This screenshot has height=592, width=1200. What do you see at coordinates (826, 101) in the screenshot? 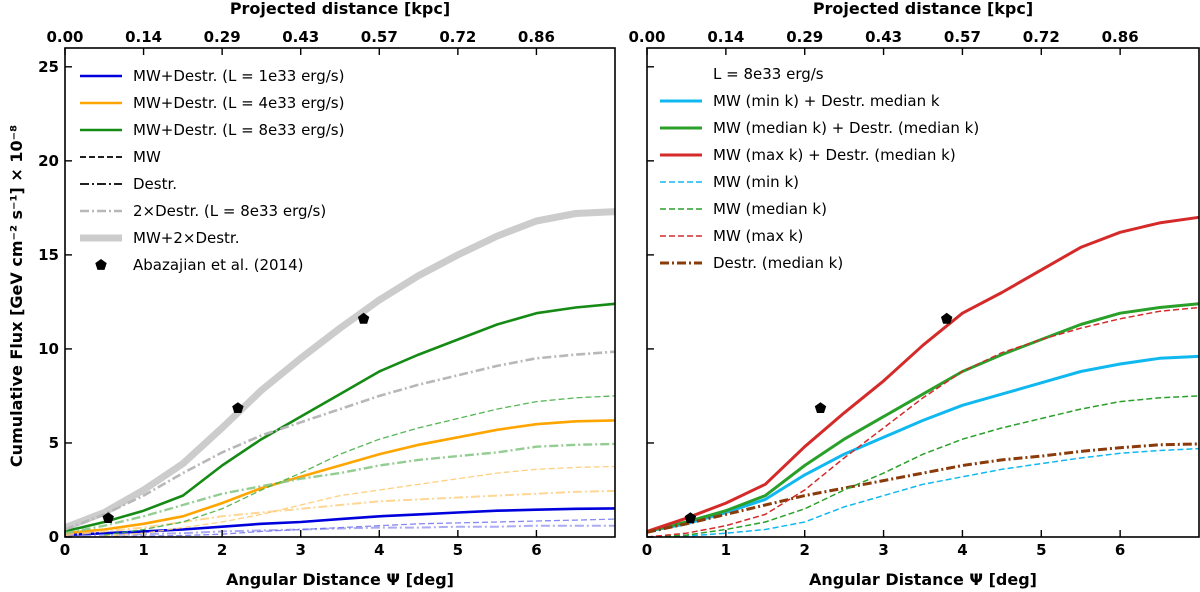
I see `legend-label: MW (min k) + Destr. median k` at bounding box center [826, 101].